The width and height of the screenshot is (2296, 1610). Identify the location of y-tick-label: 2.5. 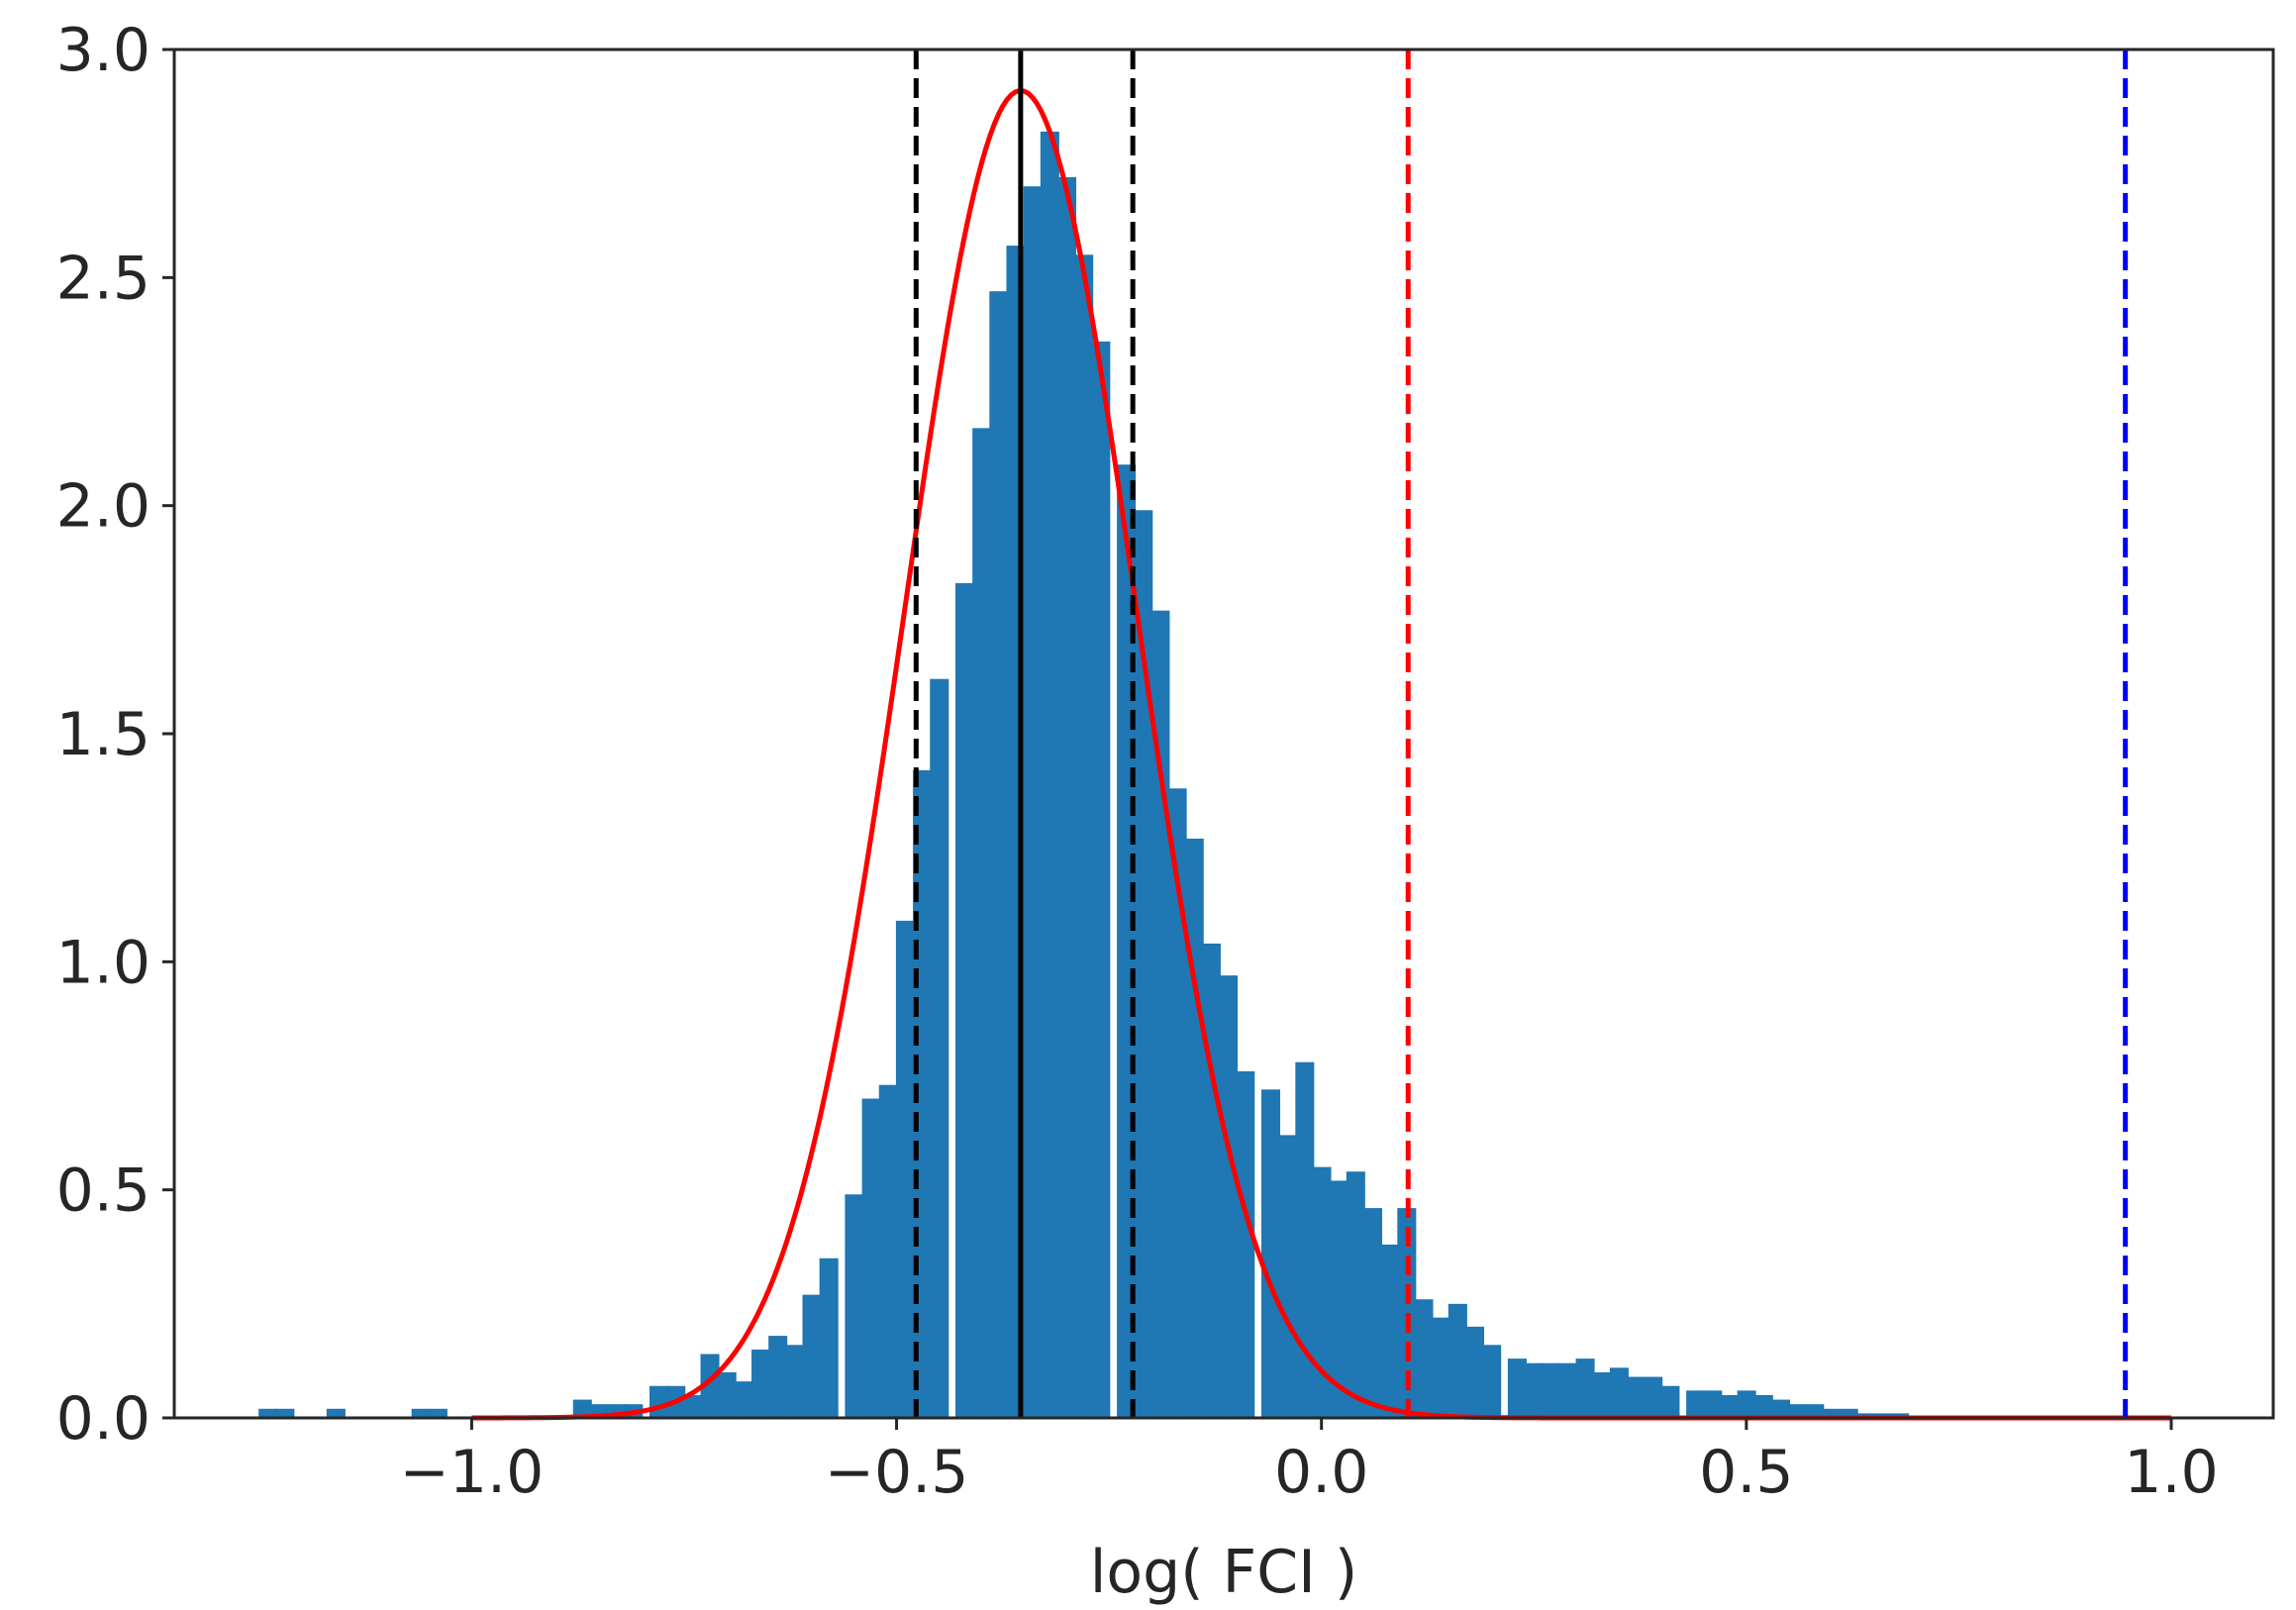
(103, 278).